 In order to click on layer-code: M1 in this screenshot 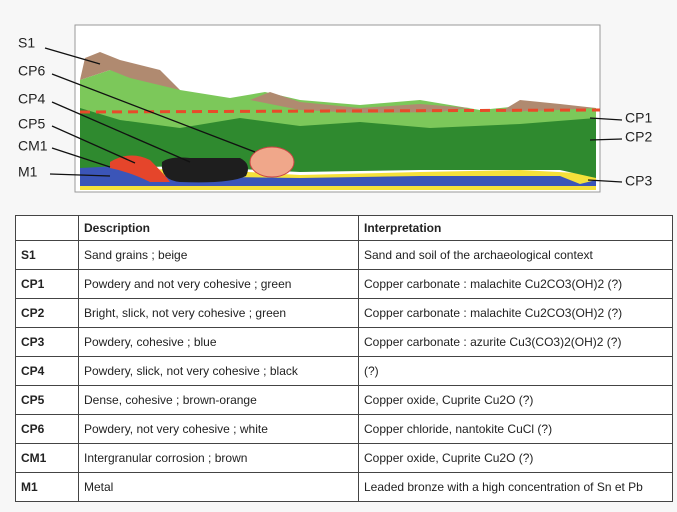, I will do `click(47, 487)`.